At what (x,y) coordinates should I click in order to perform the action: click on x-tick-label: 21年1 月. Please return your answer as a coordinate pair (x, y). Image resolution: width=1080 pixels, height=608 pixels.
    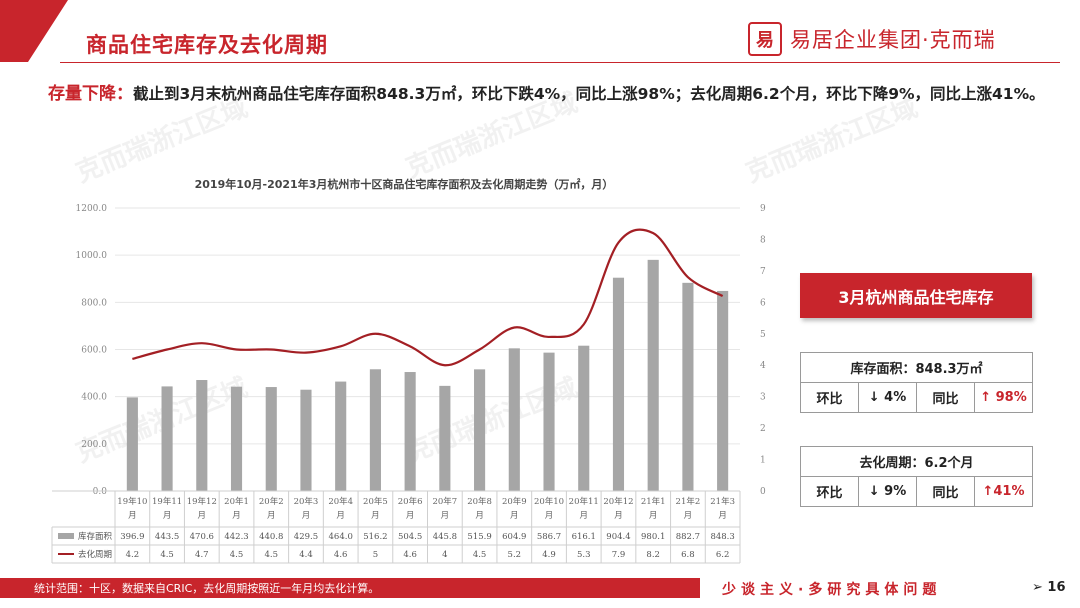
    Looking at the image, I should click on (653, 508).